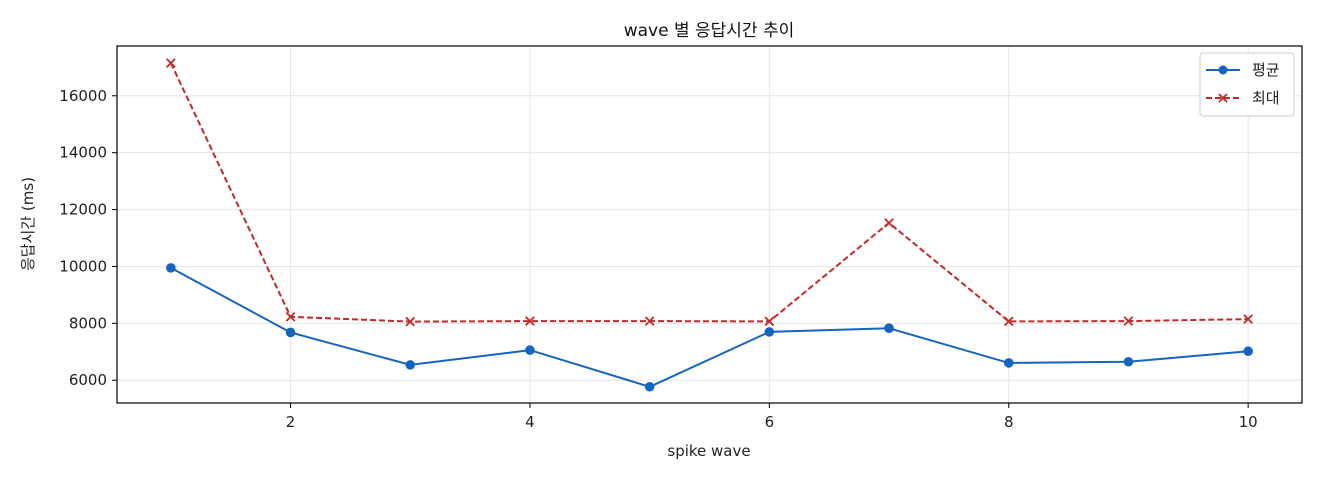 The image size is (1320, 480). I want to click on y-tick-label: 12000, so click(83, 210).